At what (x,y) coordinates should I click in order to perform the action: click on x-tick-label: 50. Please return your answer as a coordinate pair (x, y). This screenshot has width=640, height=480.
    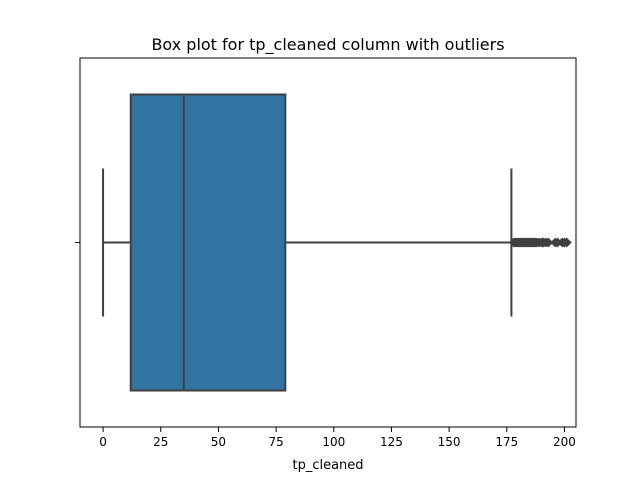
    Looking at the image, I should click on (218, 442).